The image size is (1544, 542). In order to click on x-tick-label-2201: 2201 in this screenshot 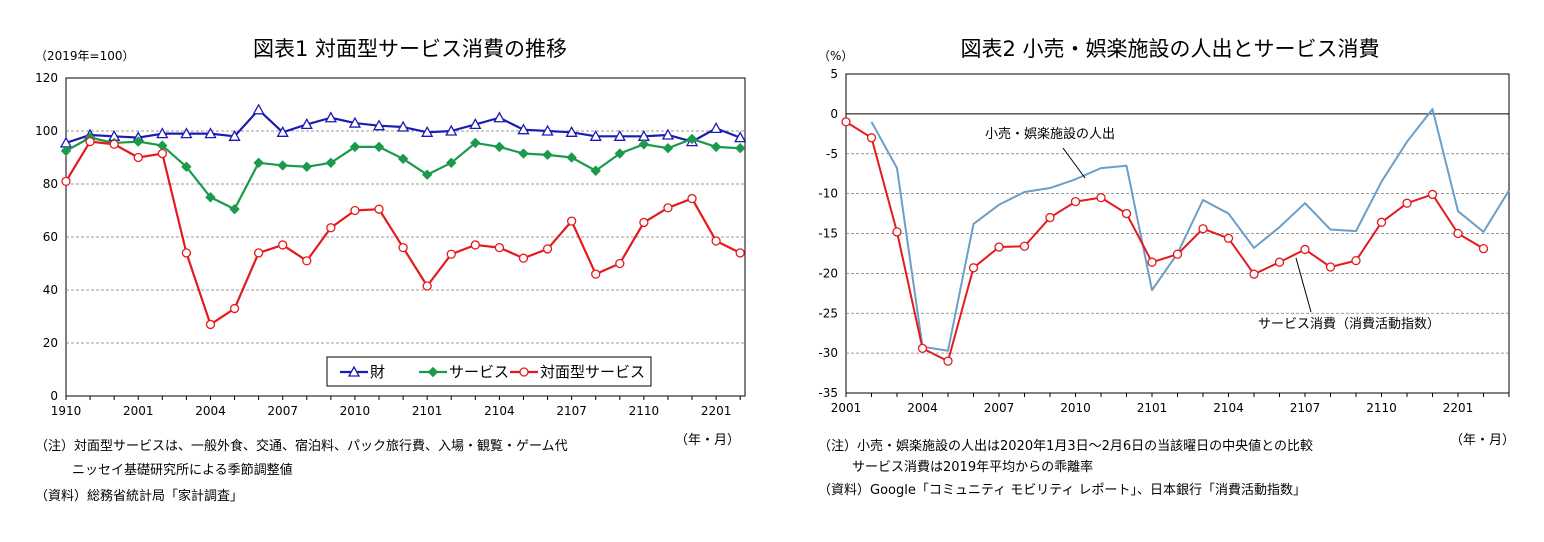, I will do `click(716, 411)`.